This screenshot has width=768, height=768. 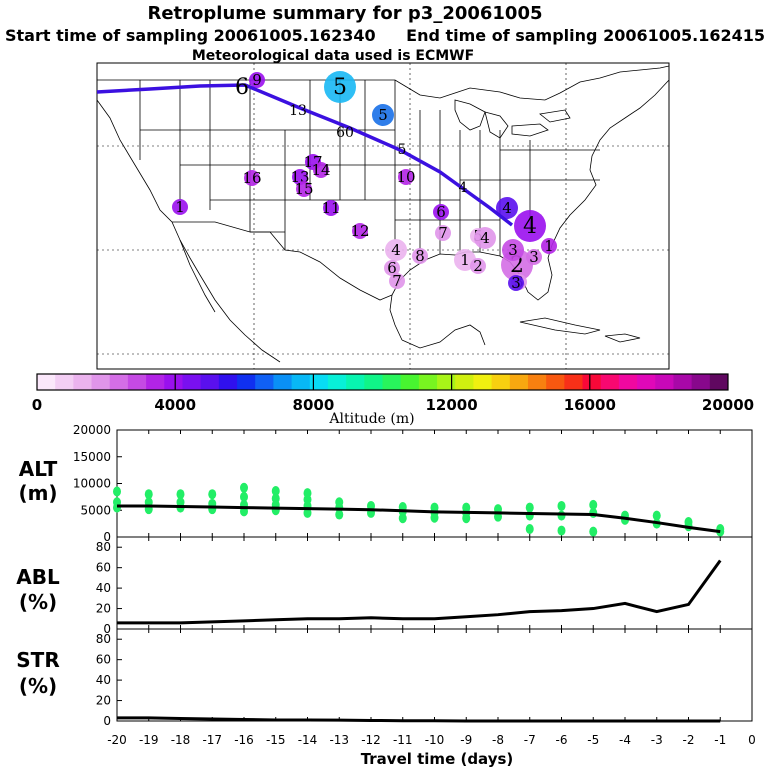 What do you see at coordinates (117, 740) in the screenshot?
I see `x-tick-label: -20` at bounding box center [117, 740].